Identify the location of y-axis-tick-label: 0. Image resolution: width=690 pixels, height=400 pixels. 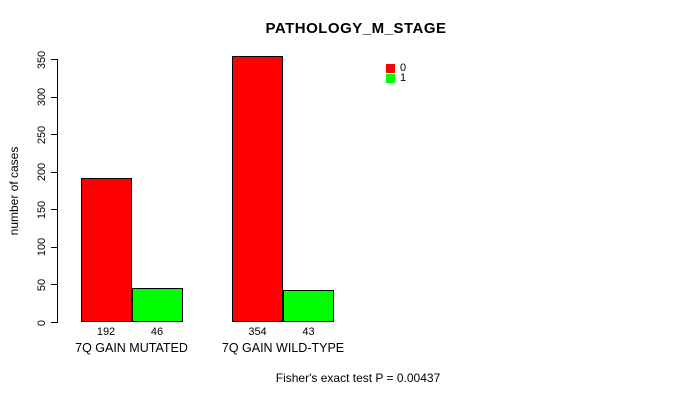
(42, 322).